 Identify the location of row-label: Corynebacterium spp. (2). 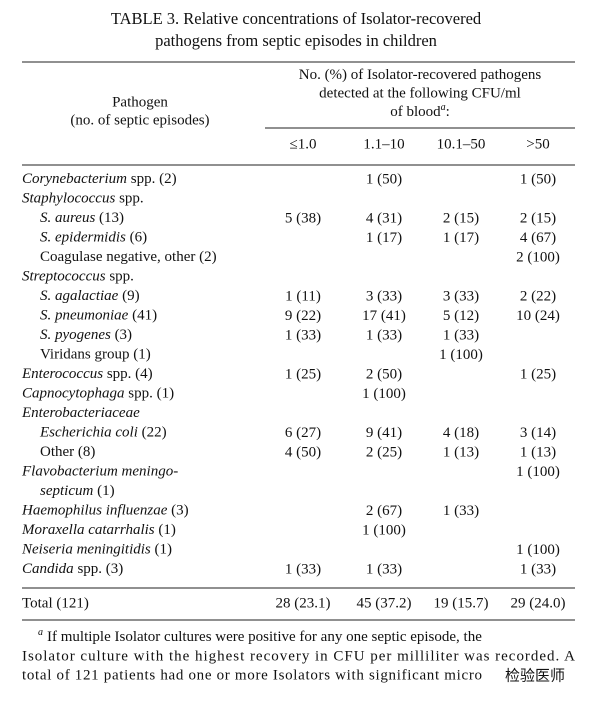
(99, 179).